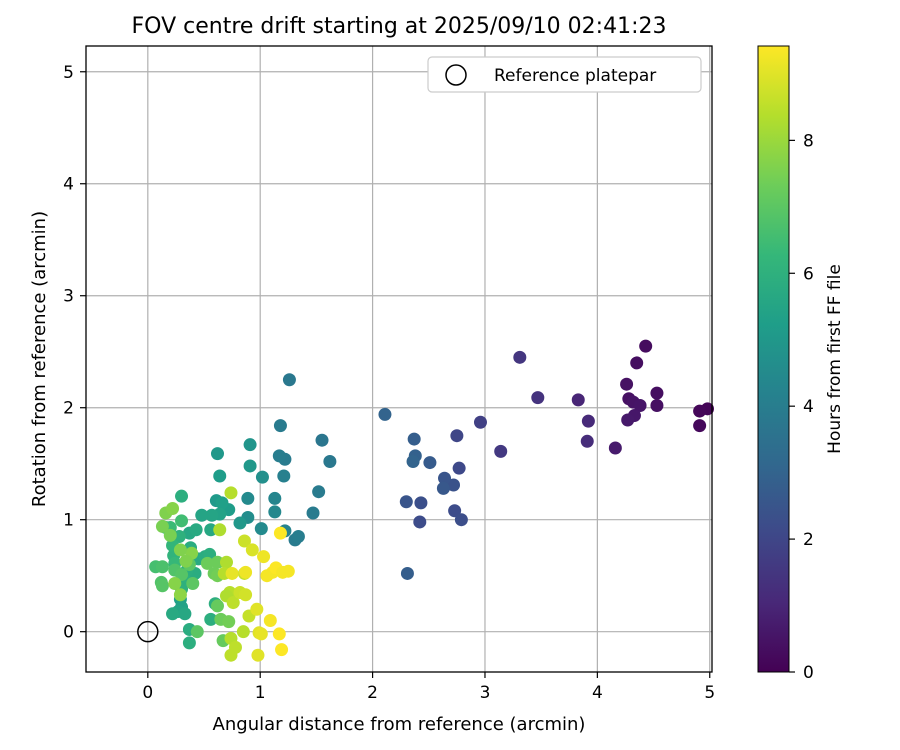  I want to click on y-axis-label: Rotation from reference (arcmin), so click(39, 359).